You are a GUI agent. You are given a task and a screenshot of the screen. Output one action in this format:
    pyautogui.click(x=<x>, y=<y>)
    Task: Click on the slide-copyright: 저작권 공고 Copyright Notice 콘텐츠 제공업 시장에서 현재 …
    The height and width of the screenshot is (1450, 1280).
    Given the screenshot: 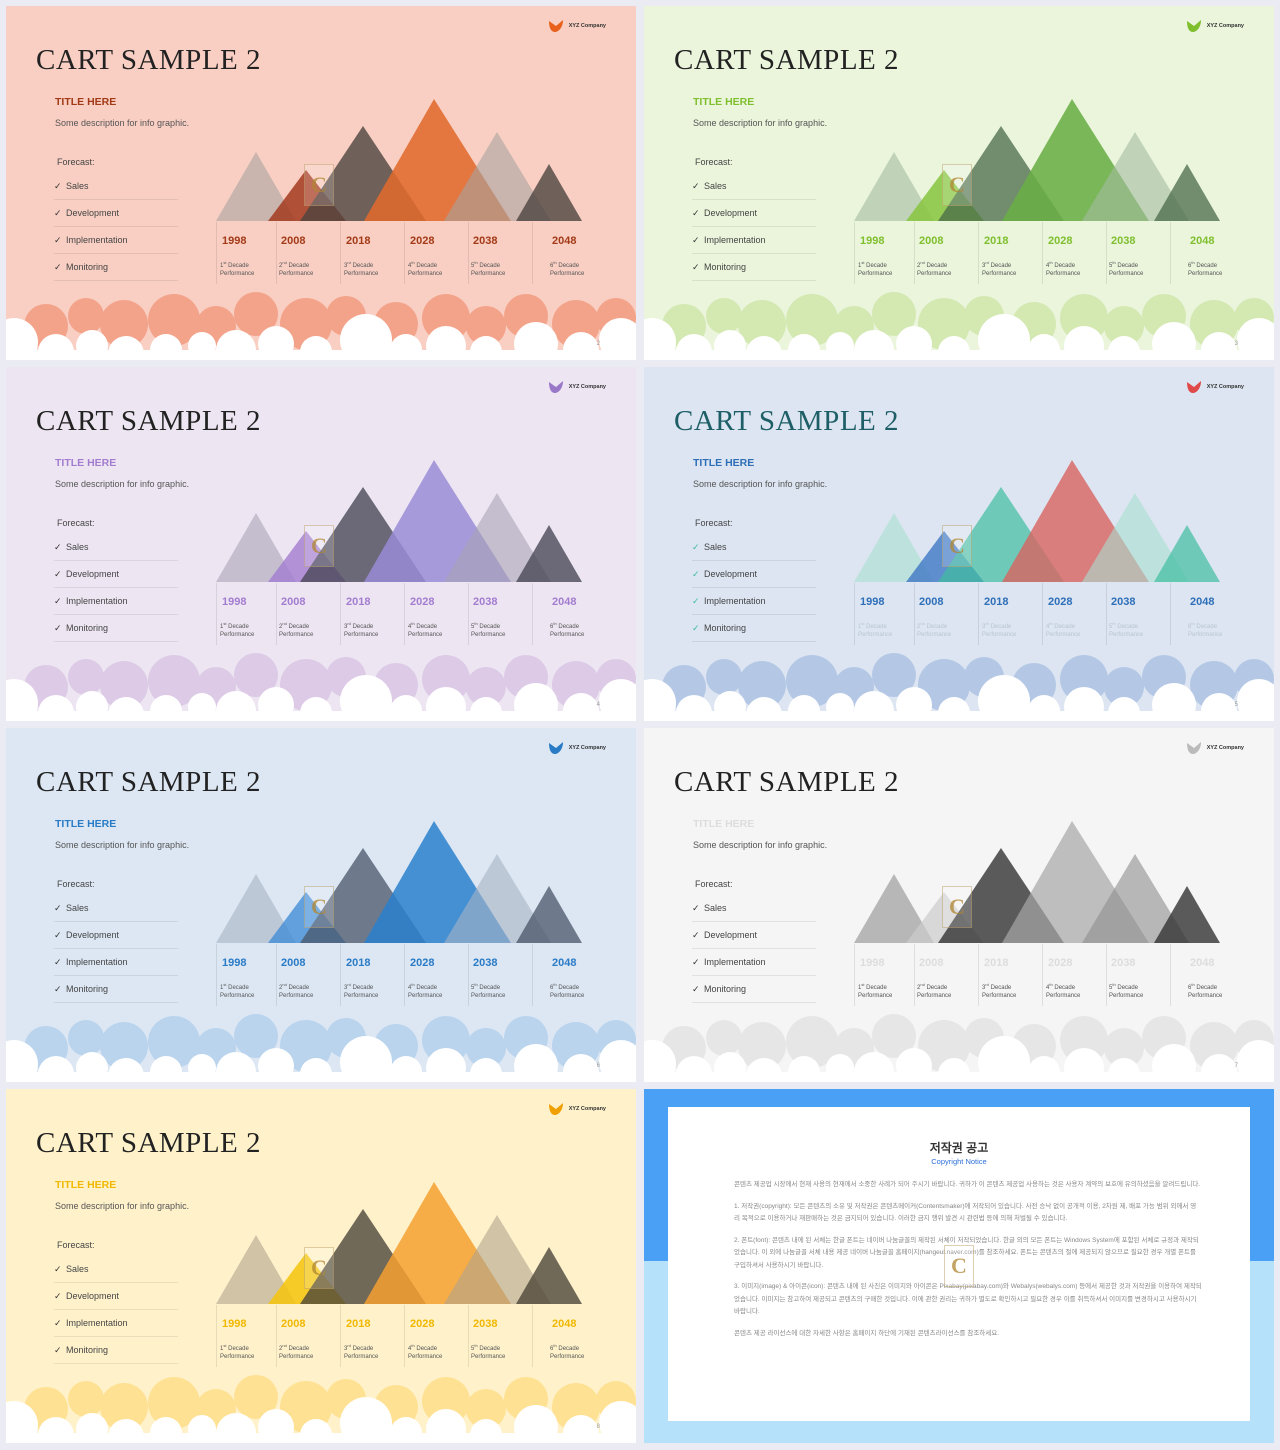 What is the action you would take?
    pyautogui.click(x=959, y=1266)
    